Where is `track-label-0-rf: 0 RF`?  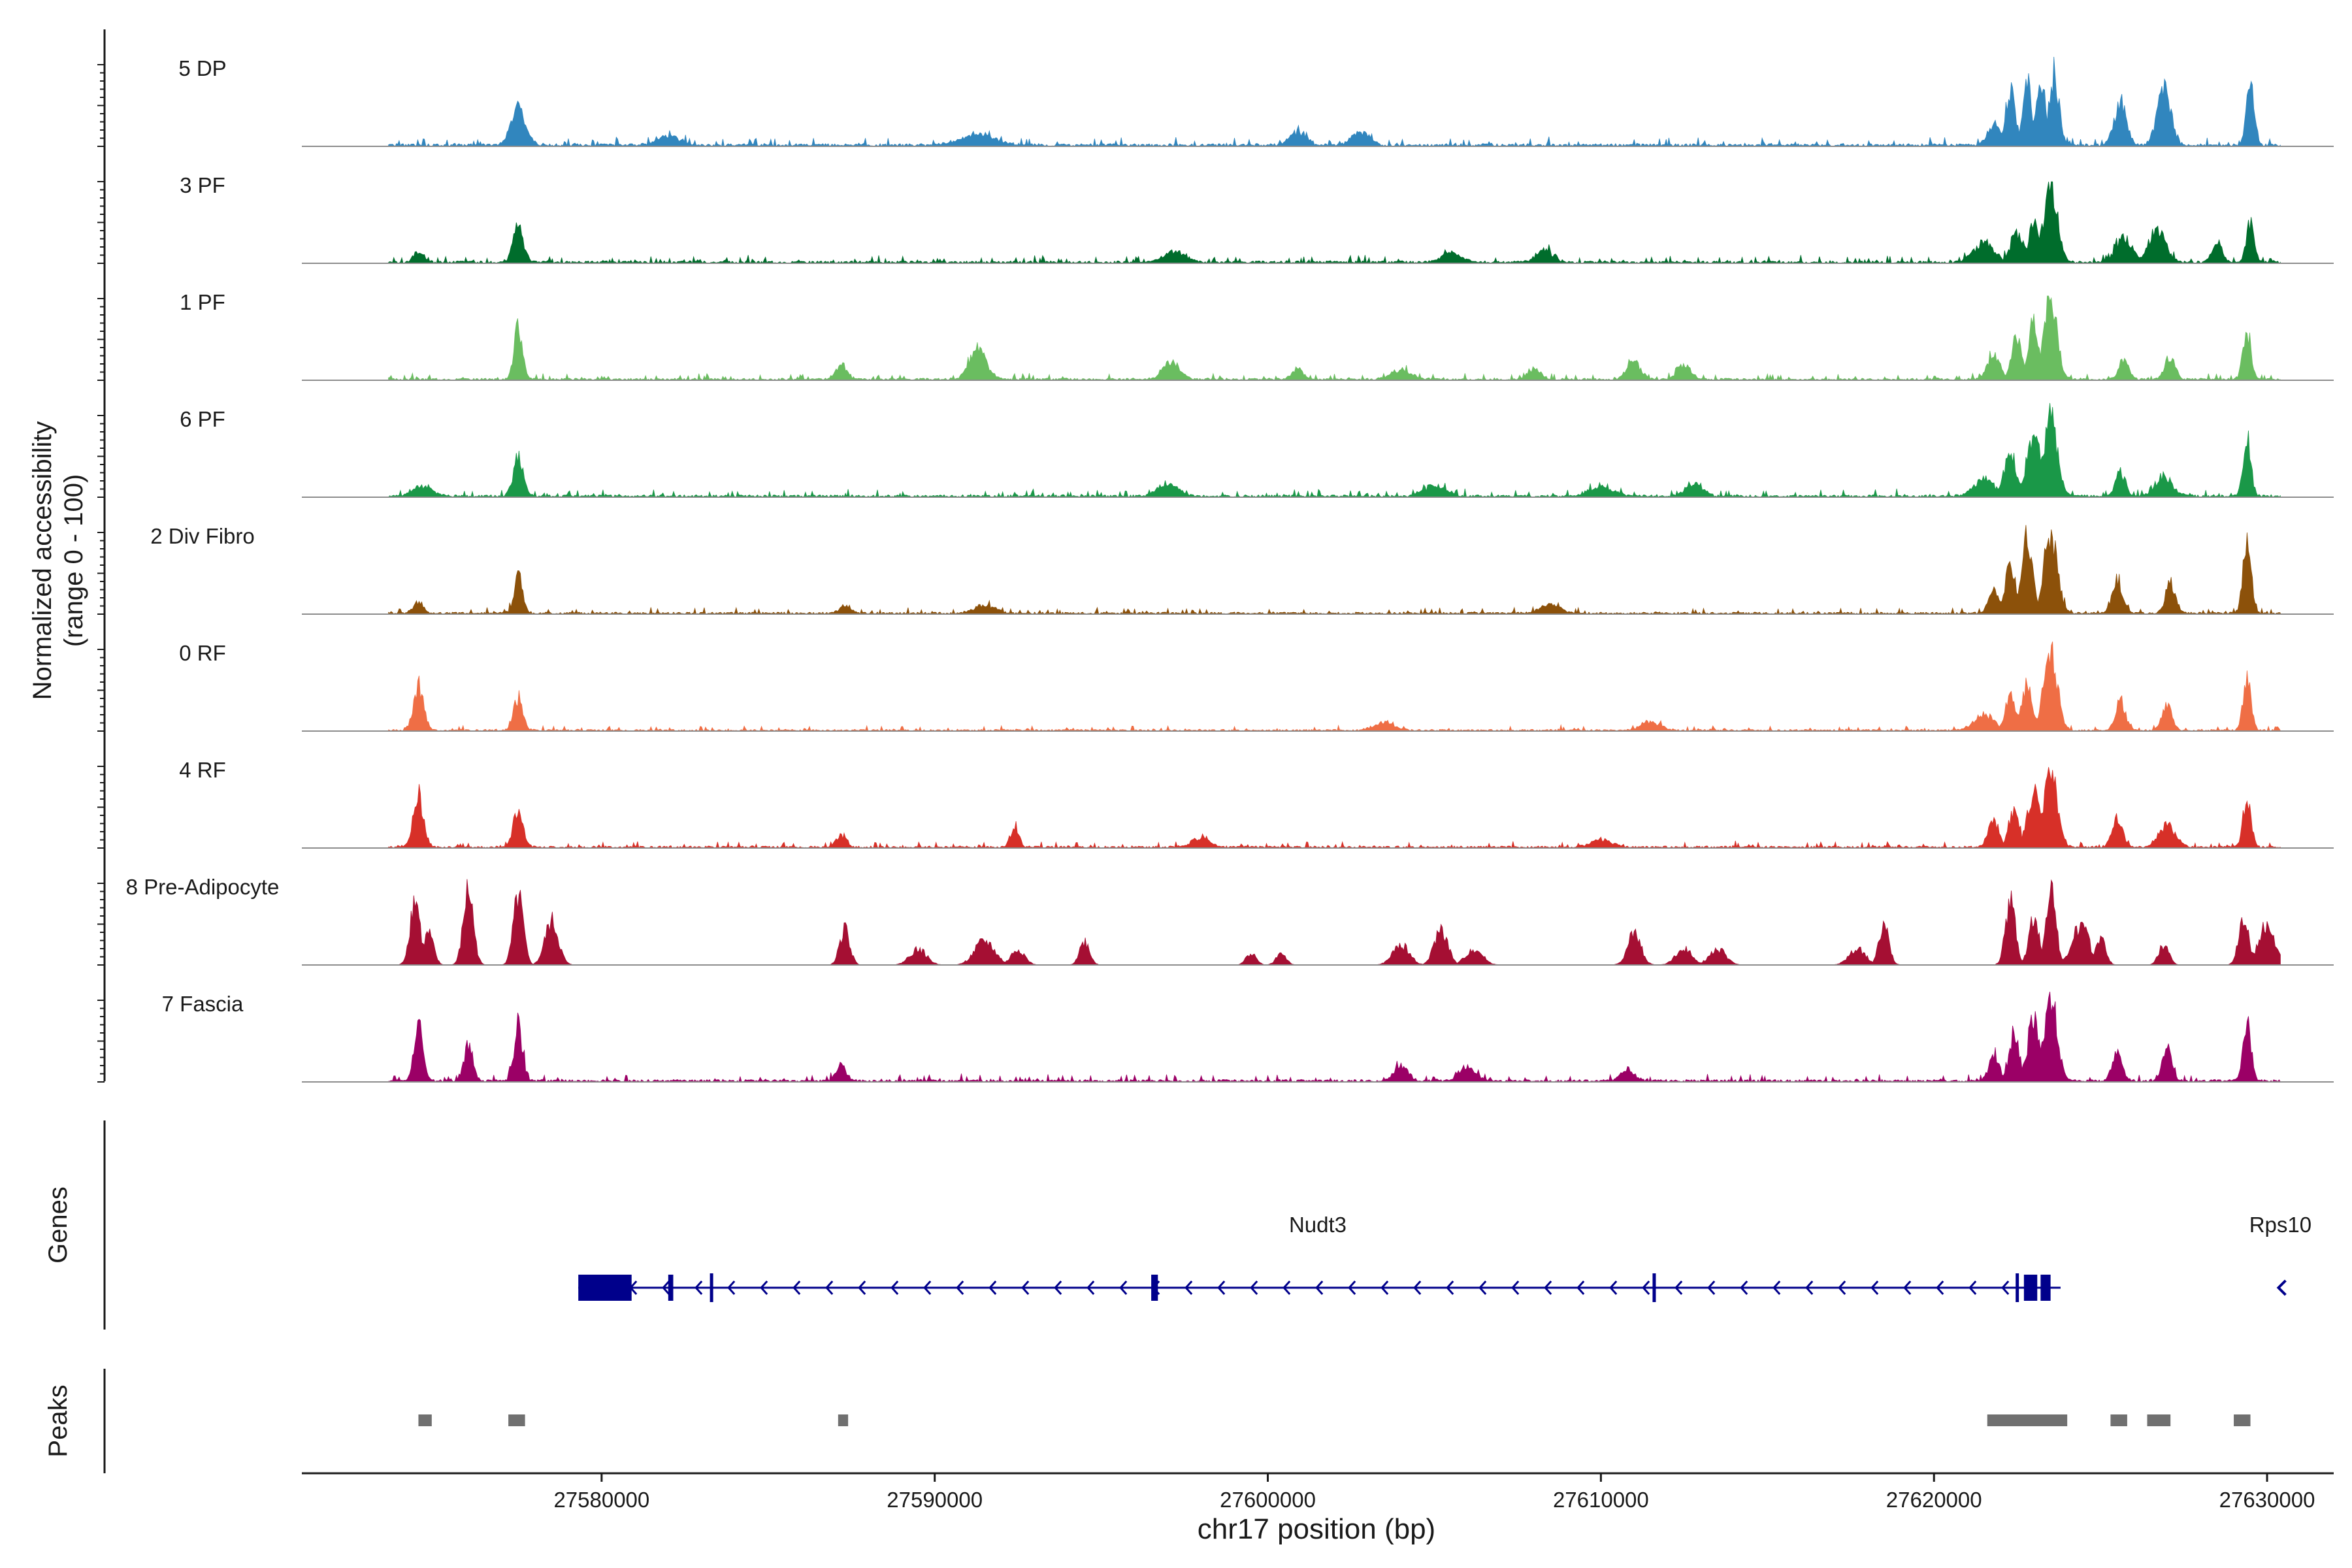 track-label-0-rf: 0 RF is located at coordinates (202, 653).